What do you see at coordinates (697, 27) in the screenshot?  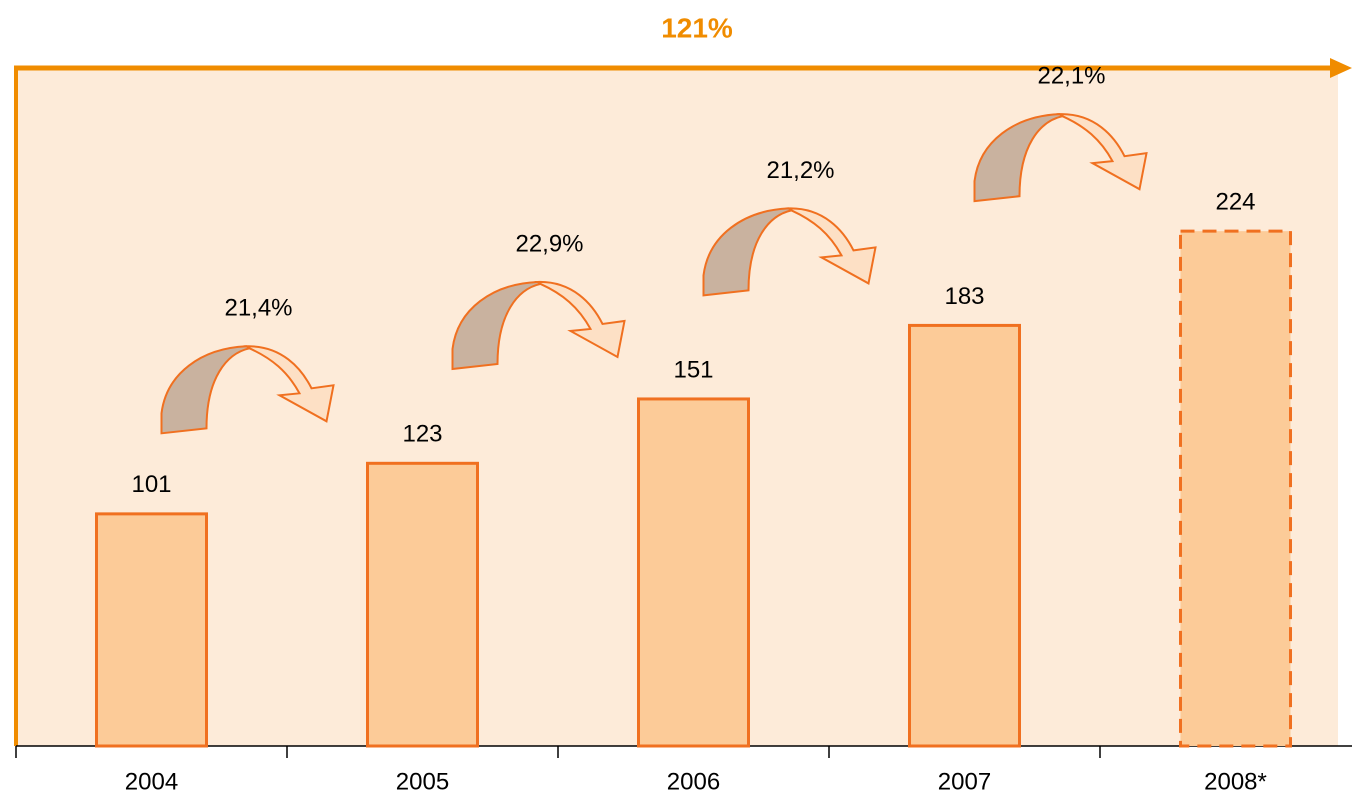 I see `total-growth: 121%` at bounding box center [697, 27].